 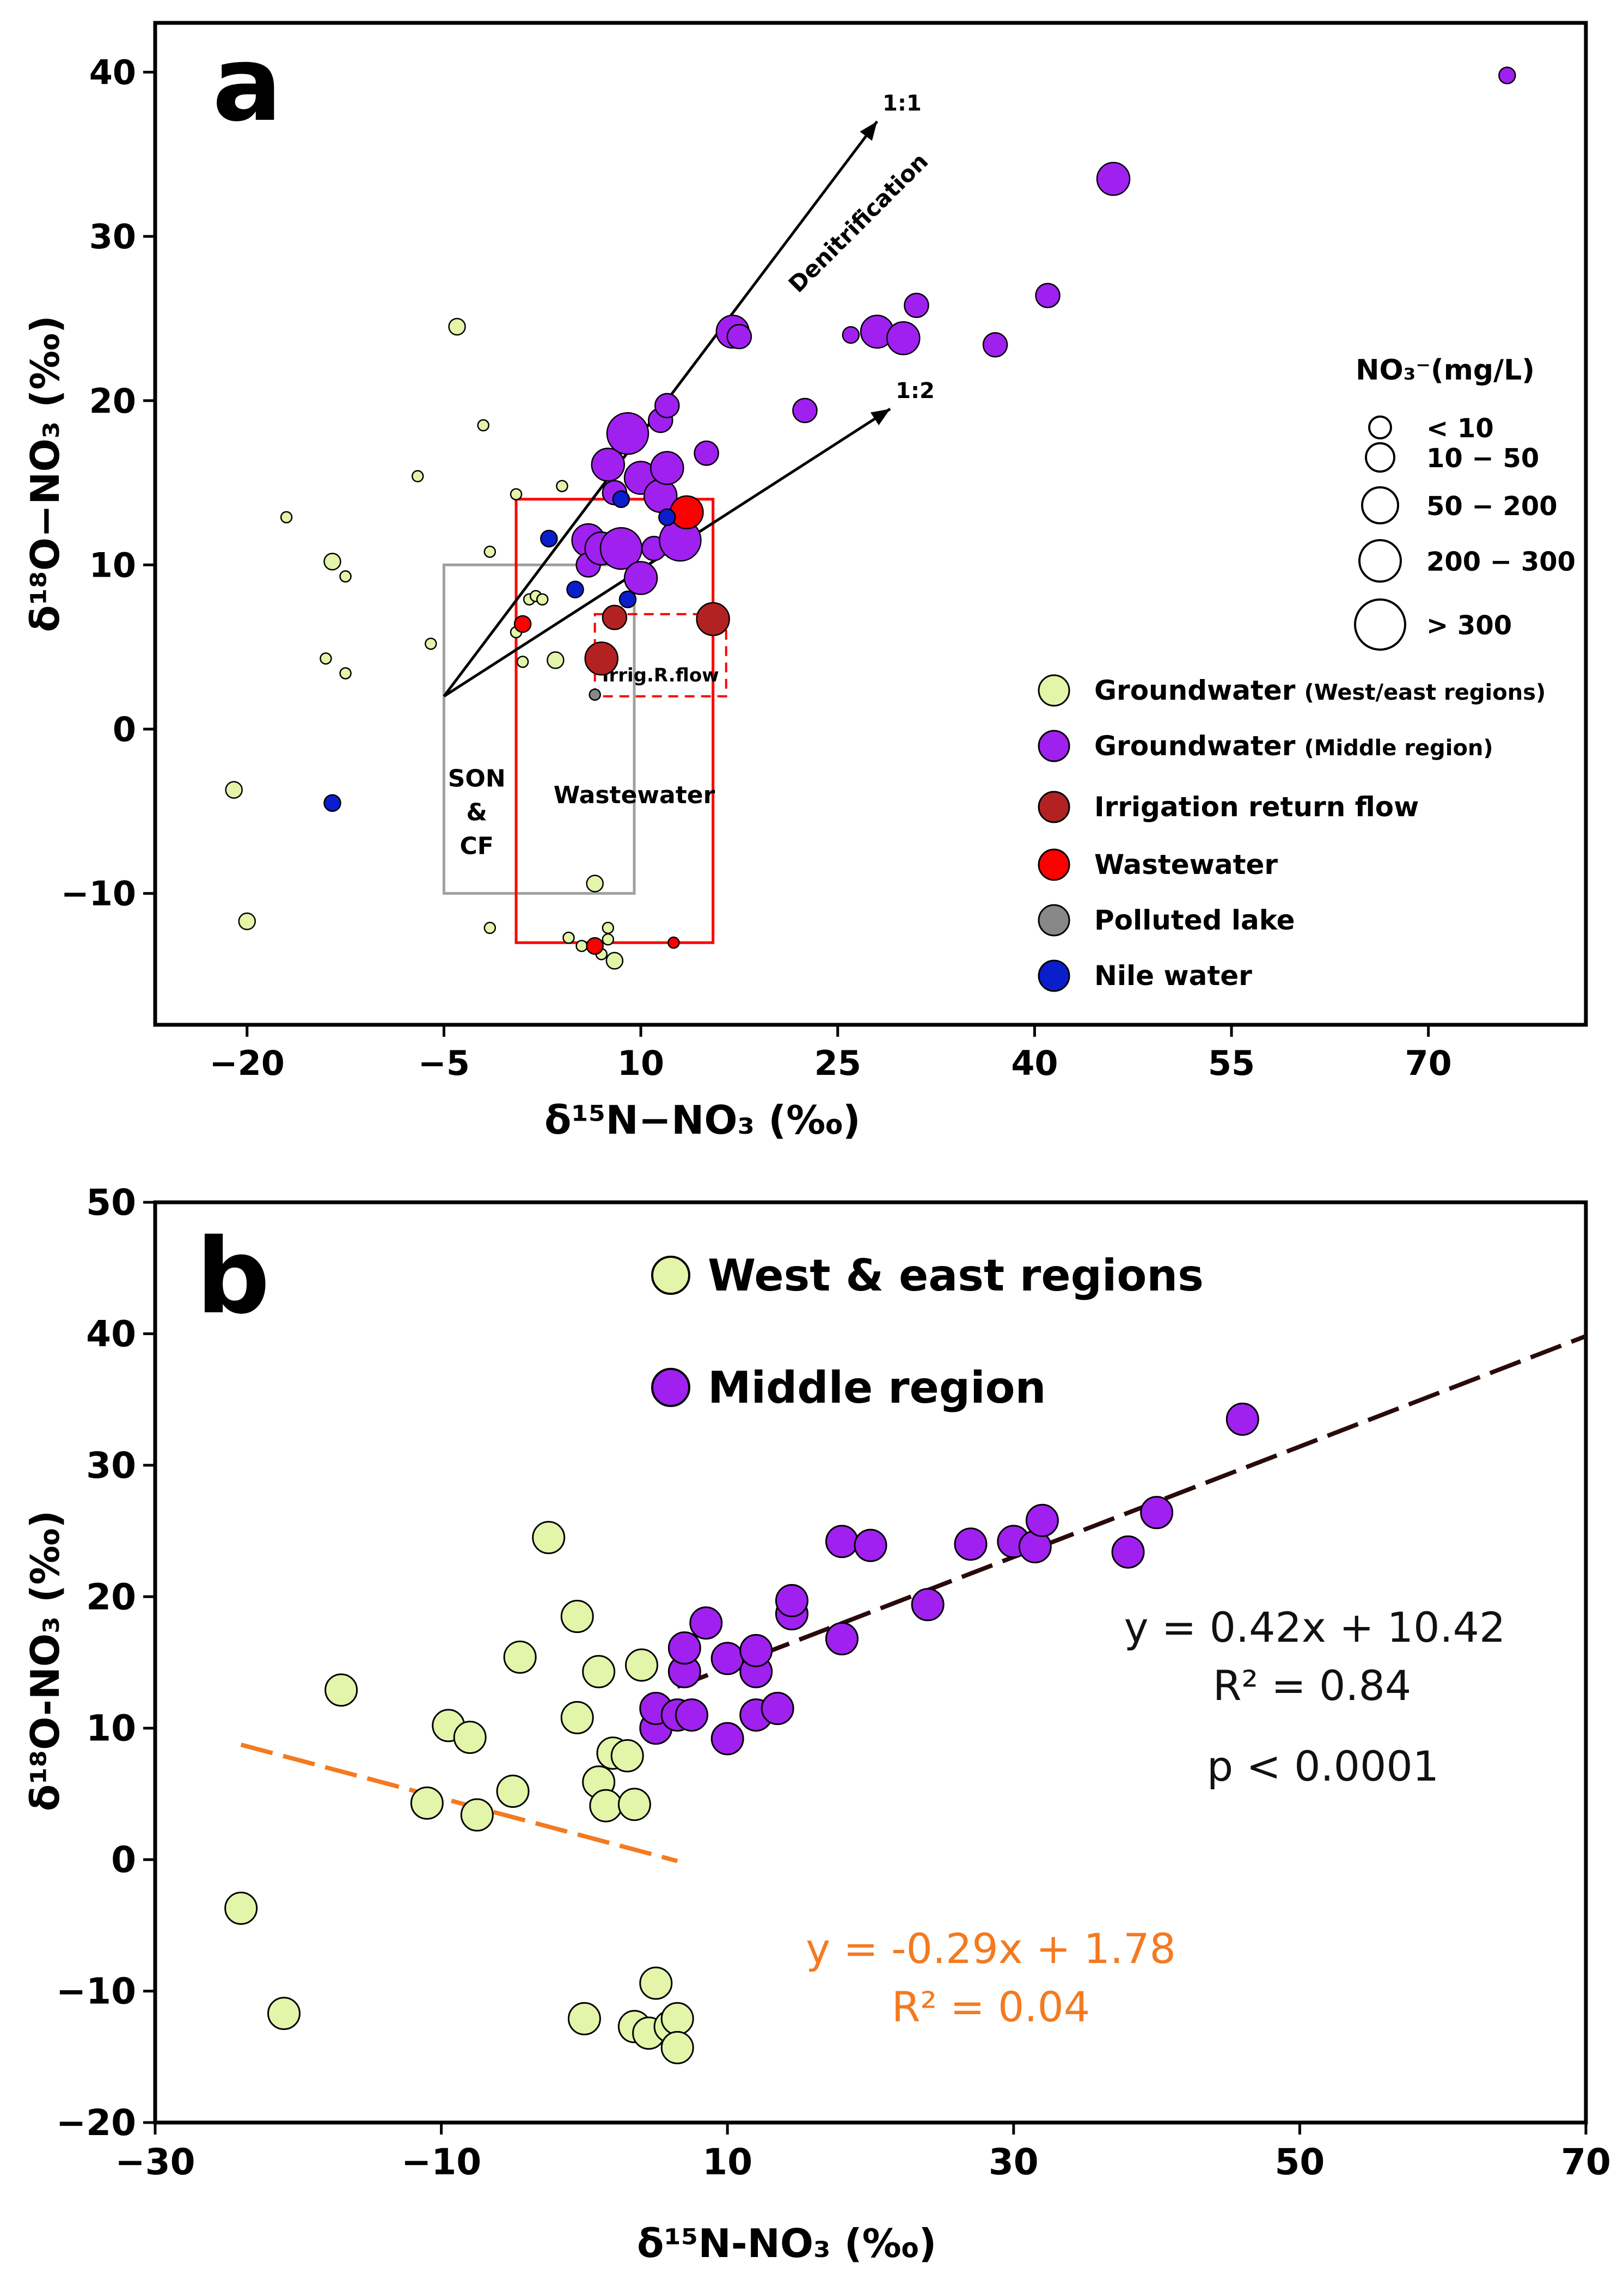 What do you see at coordinates (837, 1063) in the screenshot?
I see `x-tick-label: 25` at bounding box center [837, 1063].